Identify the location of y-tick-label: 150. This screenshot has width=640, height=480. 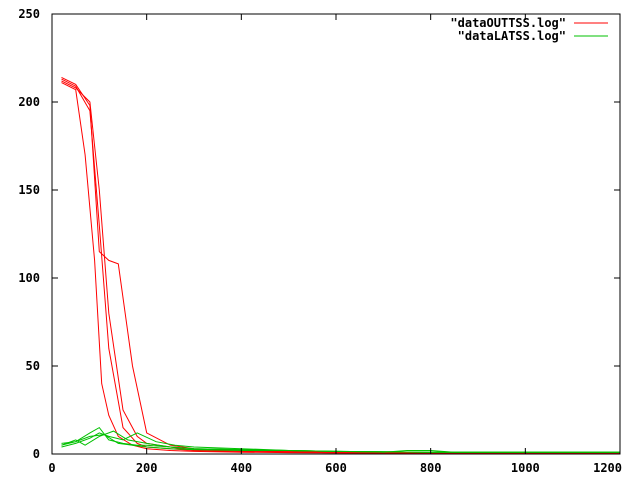
(29, 190).